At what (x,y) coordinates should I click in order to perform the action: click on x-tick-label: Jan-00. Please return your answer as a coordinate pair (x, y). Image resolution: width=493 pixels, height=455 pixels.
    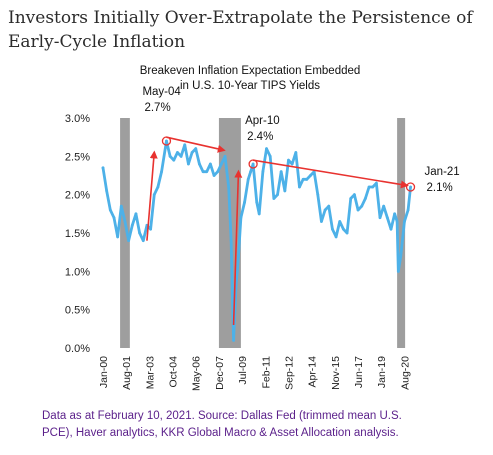
    Looking at the image, I should click on (104, 372).